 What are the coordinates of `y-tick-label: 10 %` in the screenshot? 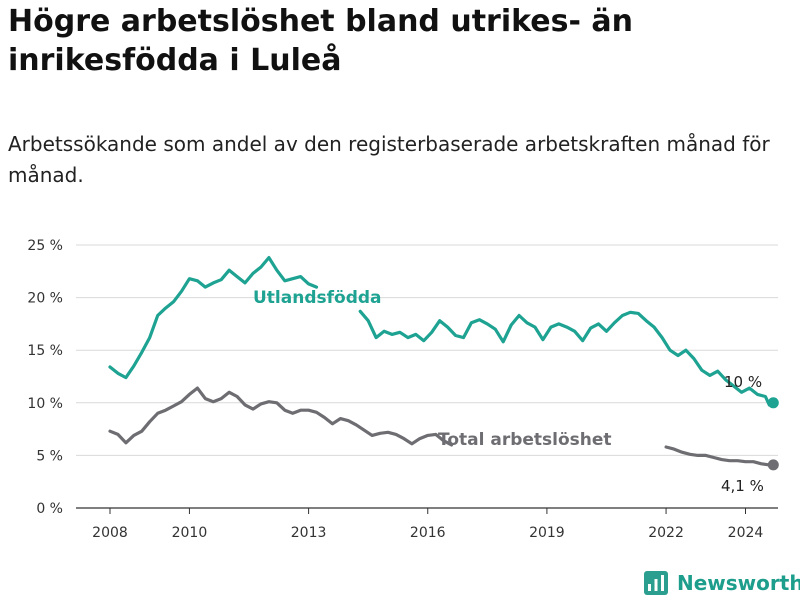 It's located at (45, 404).